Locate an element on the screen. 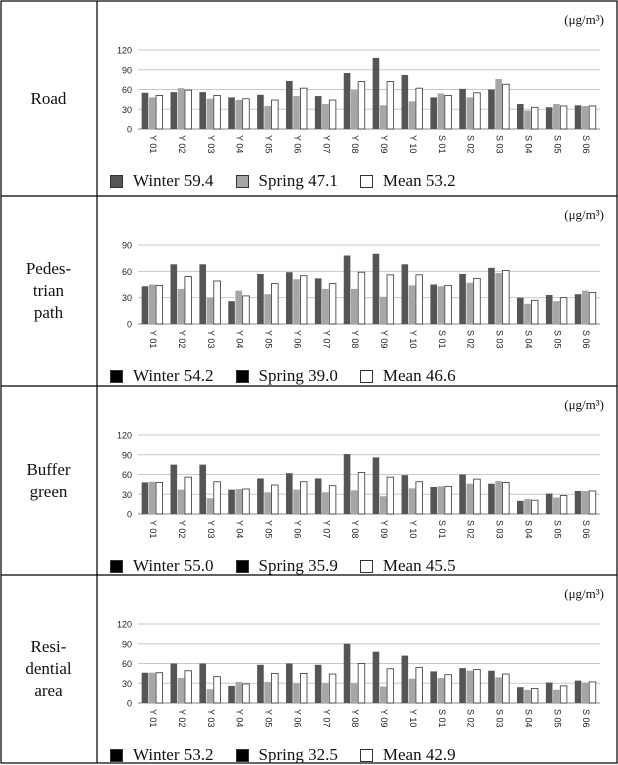  legend-label: Spring 47.1 is located at coordinates (298, 180).